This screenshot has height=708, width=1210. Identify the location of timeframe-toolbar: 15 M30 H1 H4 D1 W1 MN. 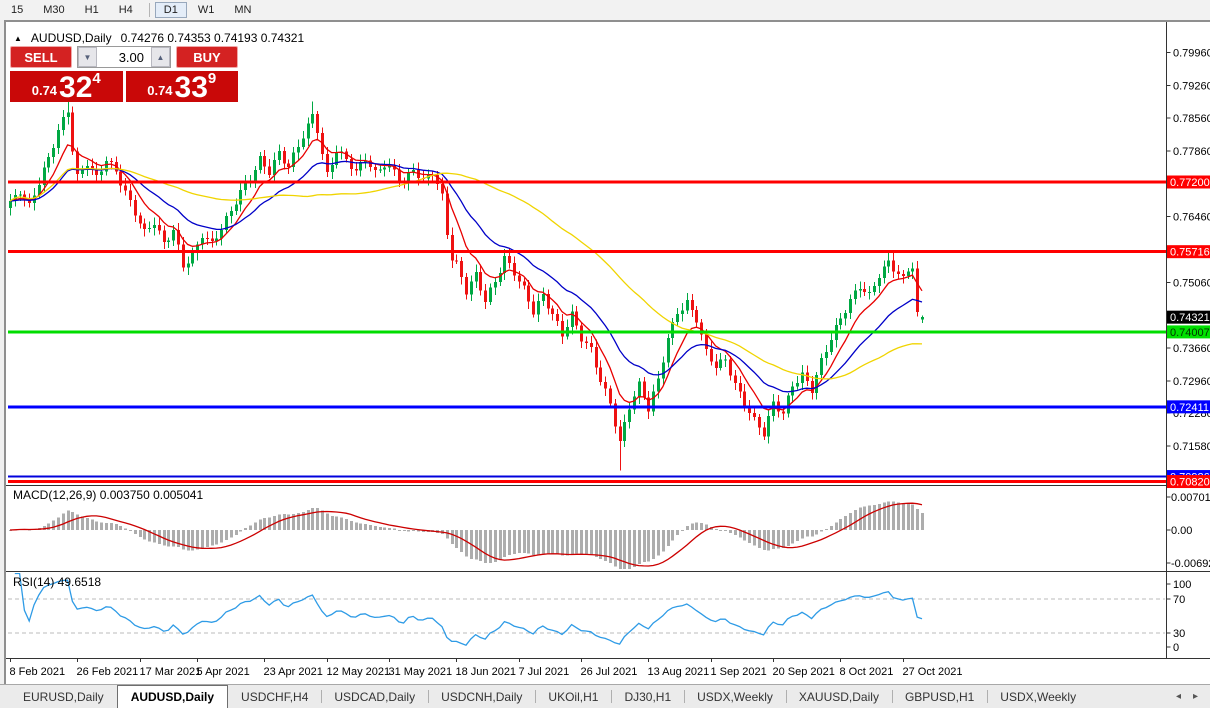
(605, 10).